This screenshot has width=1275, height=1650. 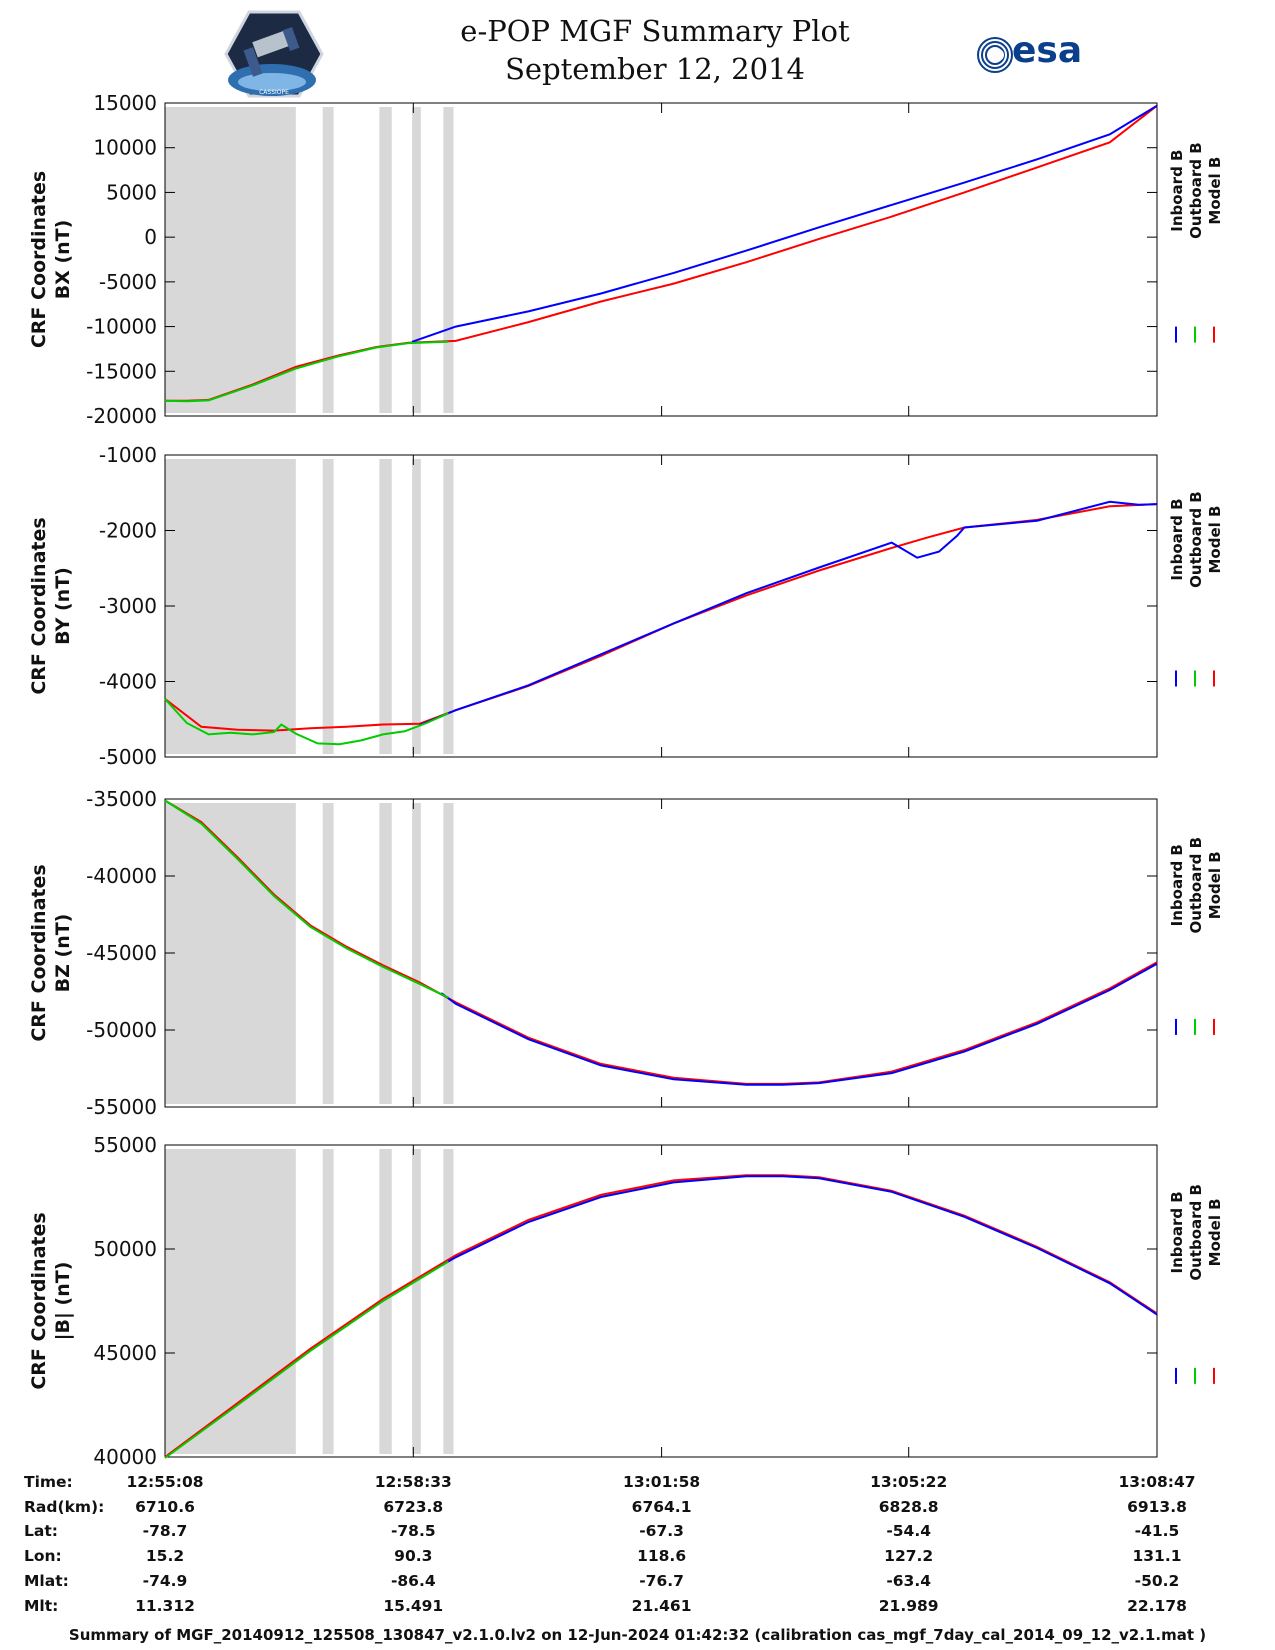 I want to click on ephemeris-row-label: Time:, so click(x=48, y=1482).